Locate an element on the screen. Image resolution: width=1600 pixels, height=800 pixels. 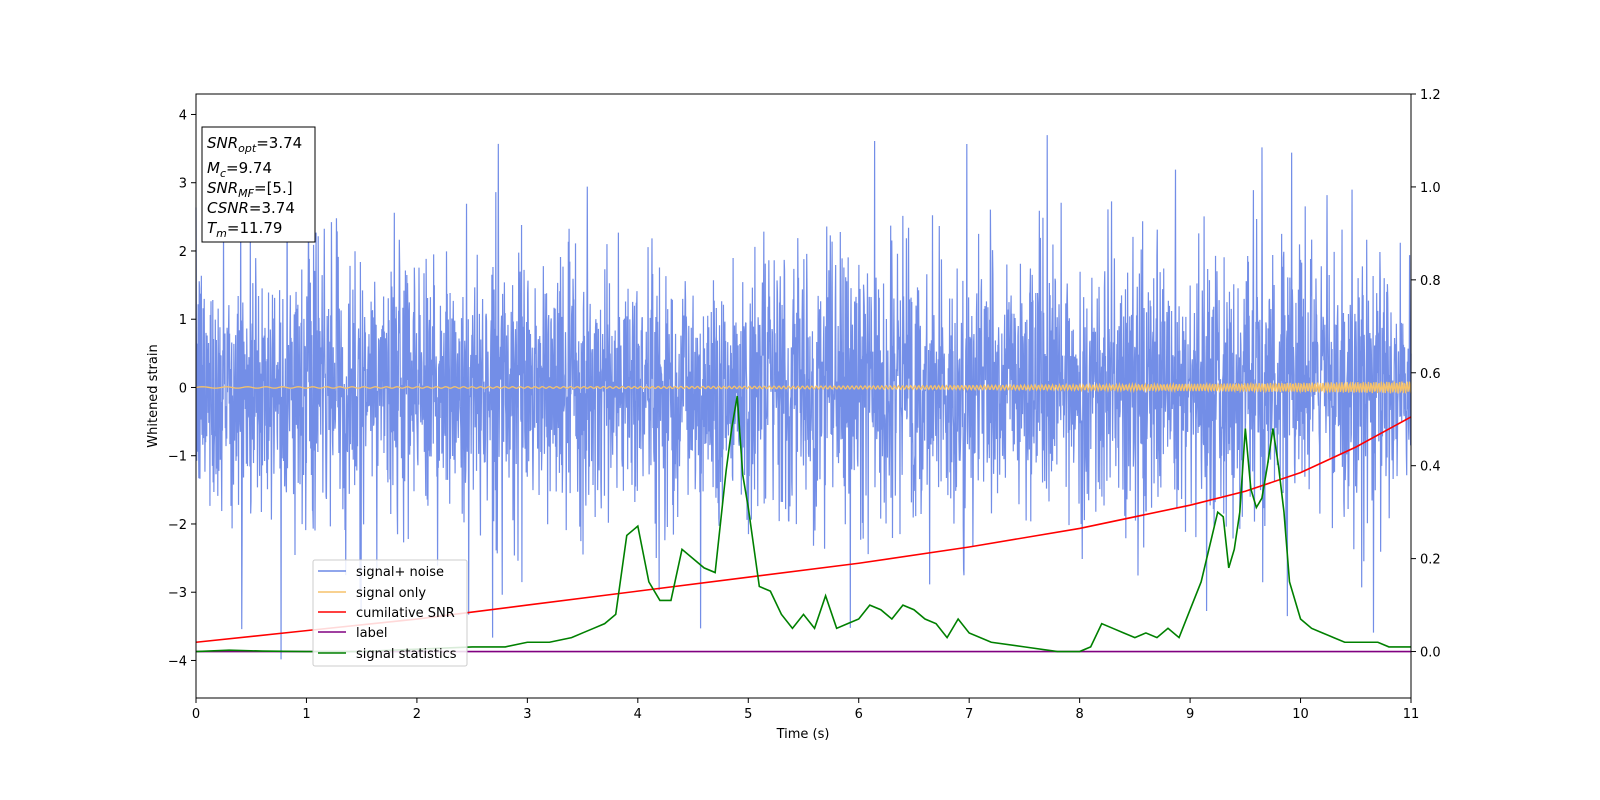
y-left-tick-label: −1 is located at coordinates (177, 457).